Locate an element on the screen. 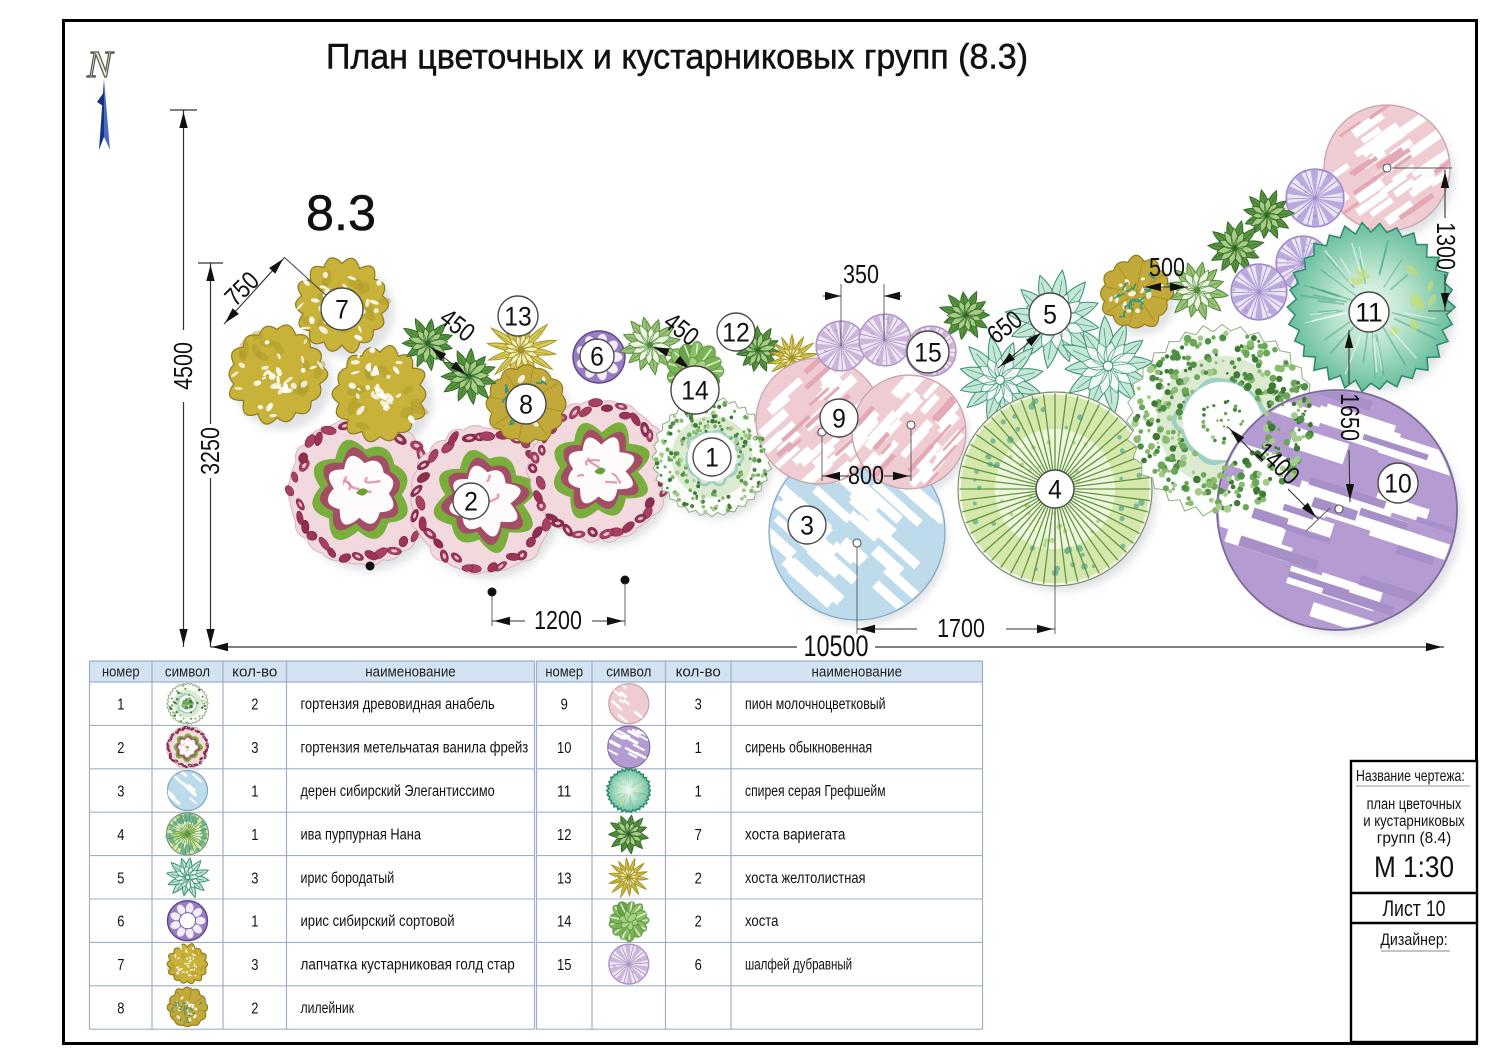 The height and width of the screenshot is (1061, 1500). svg-text: хоста желтолистная is located at coordinates (805, 878).